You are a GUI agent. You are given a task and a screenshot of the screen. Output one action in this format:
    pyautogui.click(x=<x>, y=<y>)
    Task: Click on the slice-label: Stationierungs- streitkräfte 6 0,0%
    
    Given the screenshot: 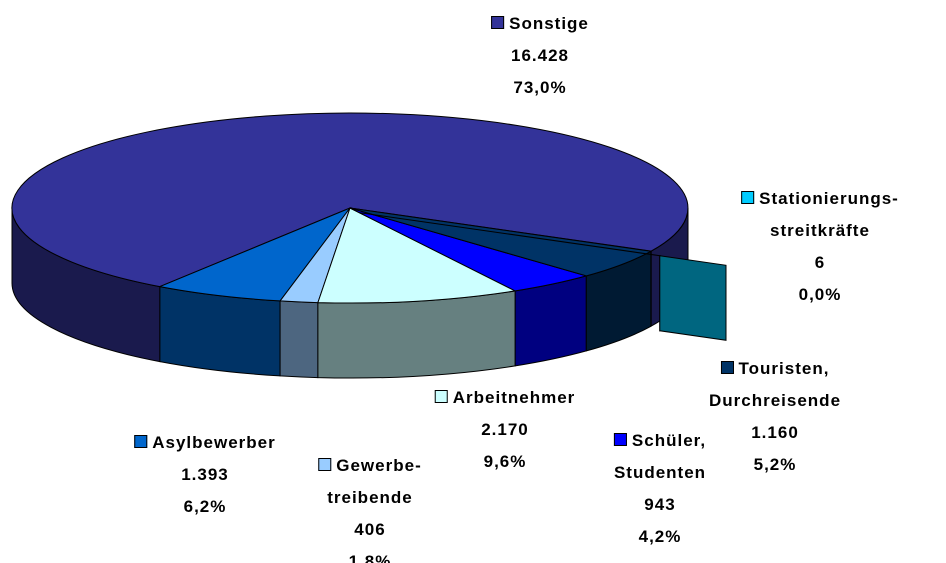 What is the action you would take?
    pyautogui.click(x=820, y=247)
    